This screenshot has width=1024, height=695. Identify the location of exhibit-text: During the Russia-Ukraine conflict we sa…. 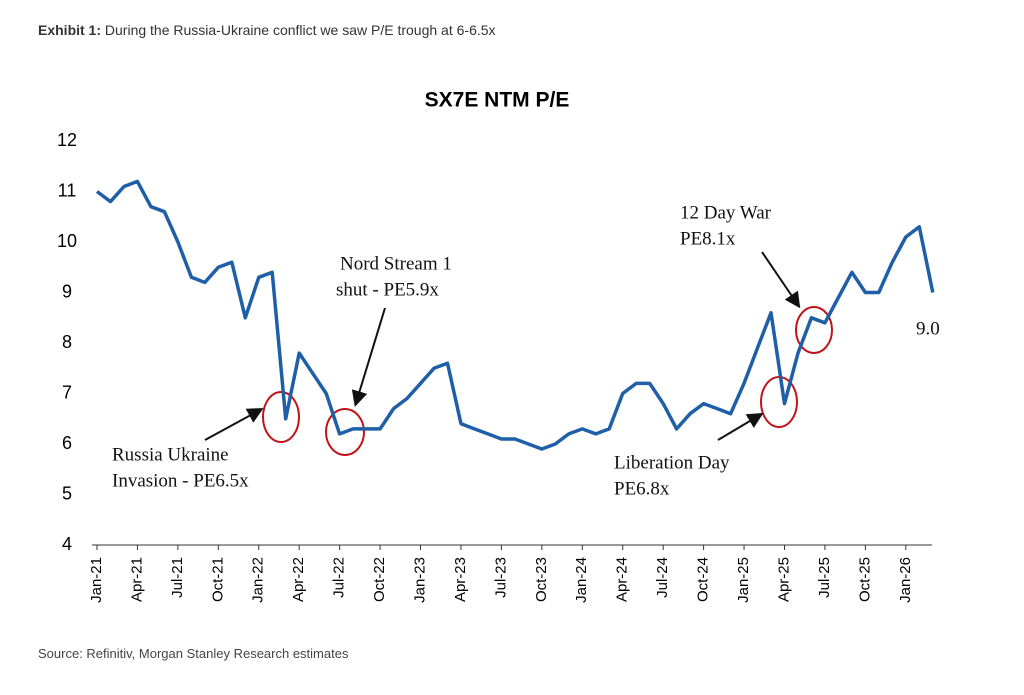
(300, 30).